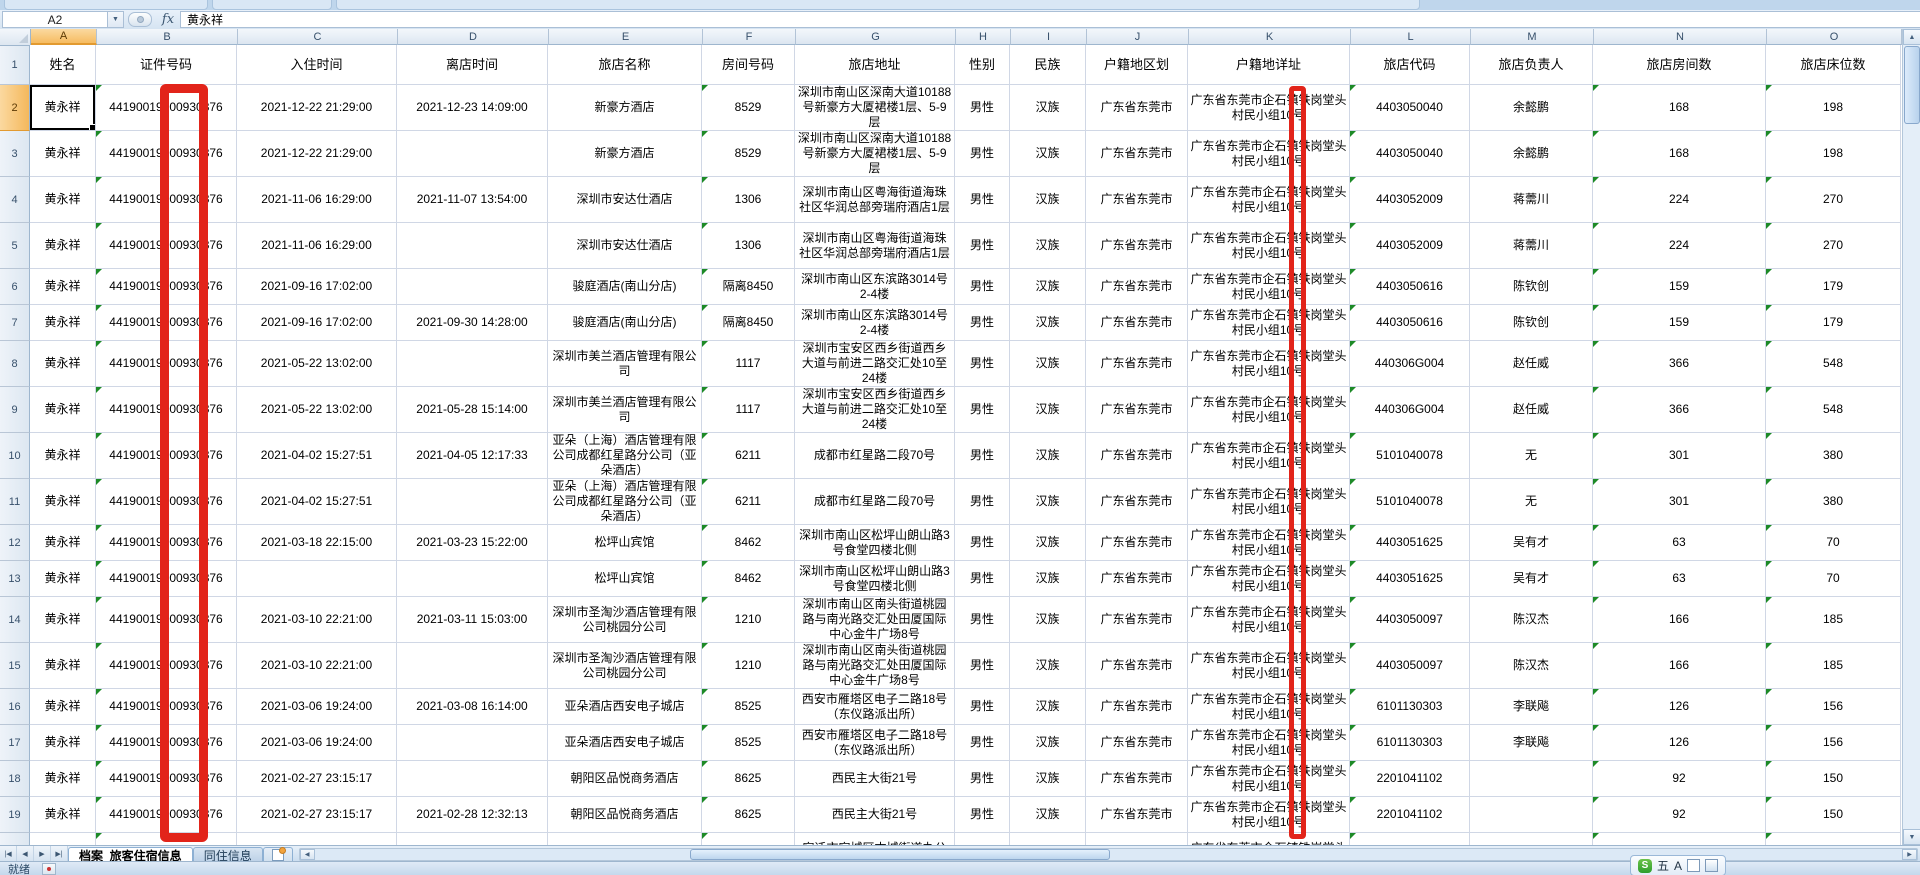  Describe the element at coordinates (1269, 456) in the screenshot. I see `cell-K10: 广东省东莞市企石镇铁岗堂头村民小组10号` at that location.